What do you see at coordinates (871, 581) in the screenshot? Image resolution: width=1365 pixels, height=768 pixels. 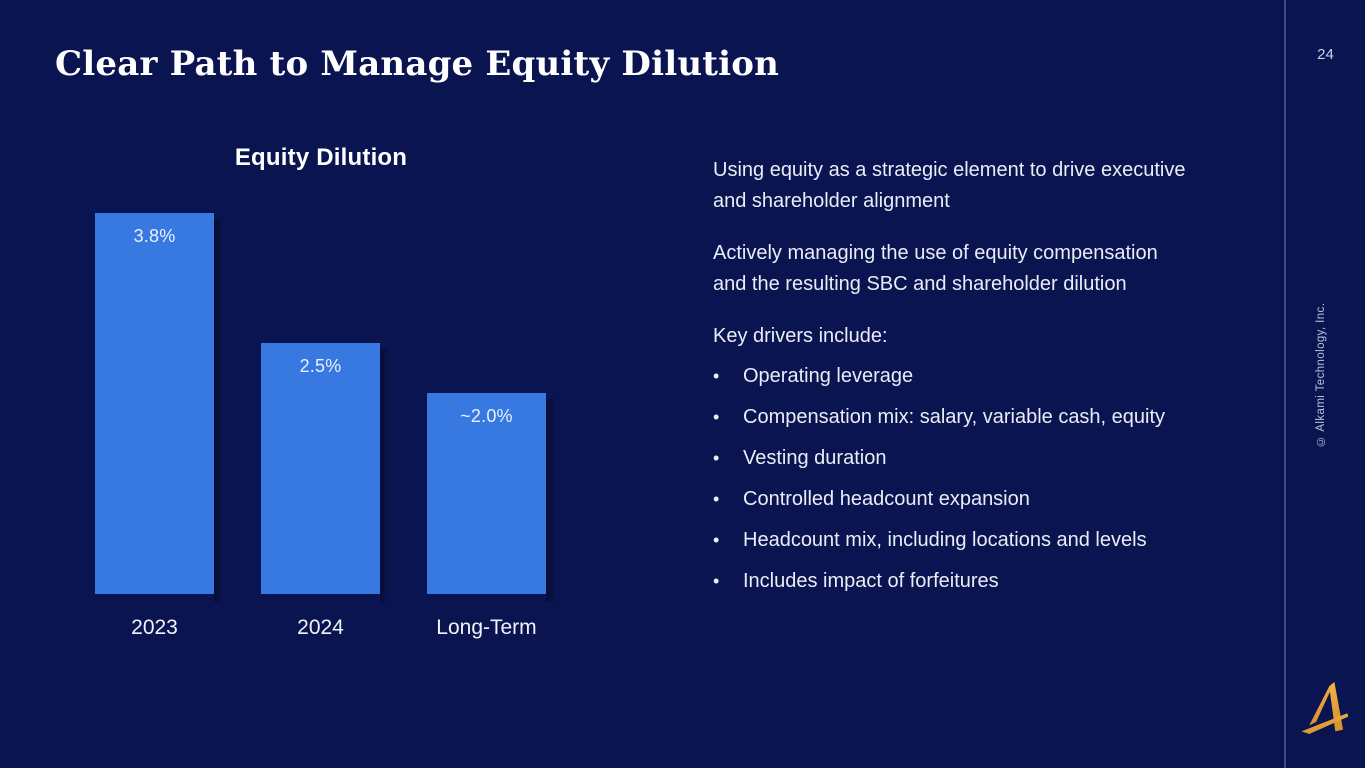 I see `list-item-label: Includes impact of forfeitures` at bounding box center [871, 581].